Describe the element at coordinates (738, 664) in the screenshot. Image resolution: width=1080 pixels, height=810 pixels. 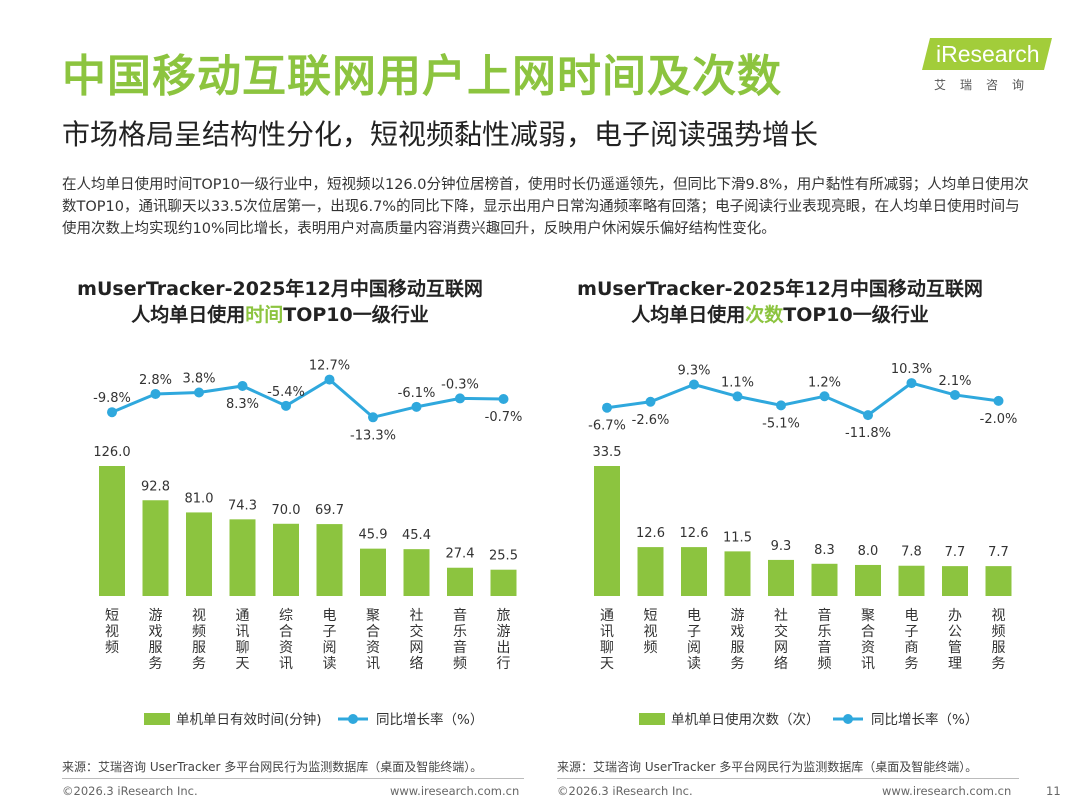
I see `category-label-3-3: 务` at that location.